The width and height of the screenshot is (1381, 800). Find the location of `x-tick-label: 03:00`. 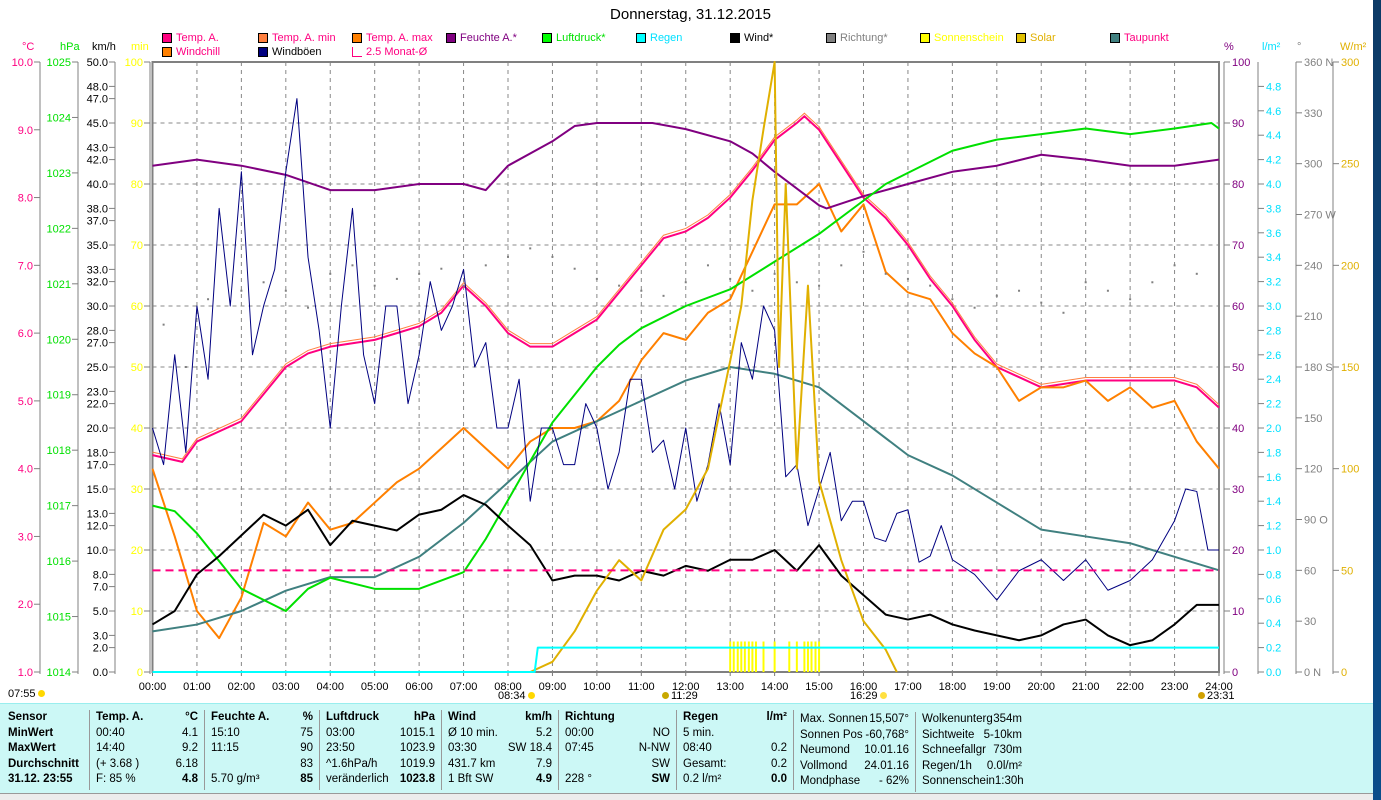

x-tick-label: 03:00 is located at coordinates (286, 687).